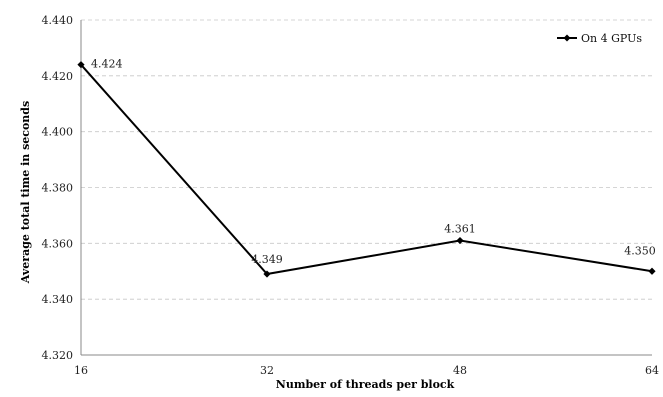  I want to click on legend-diamond-marker, so click(567, 38).